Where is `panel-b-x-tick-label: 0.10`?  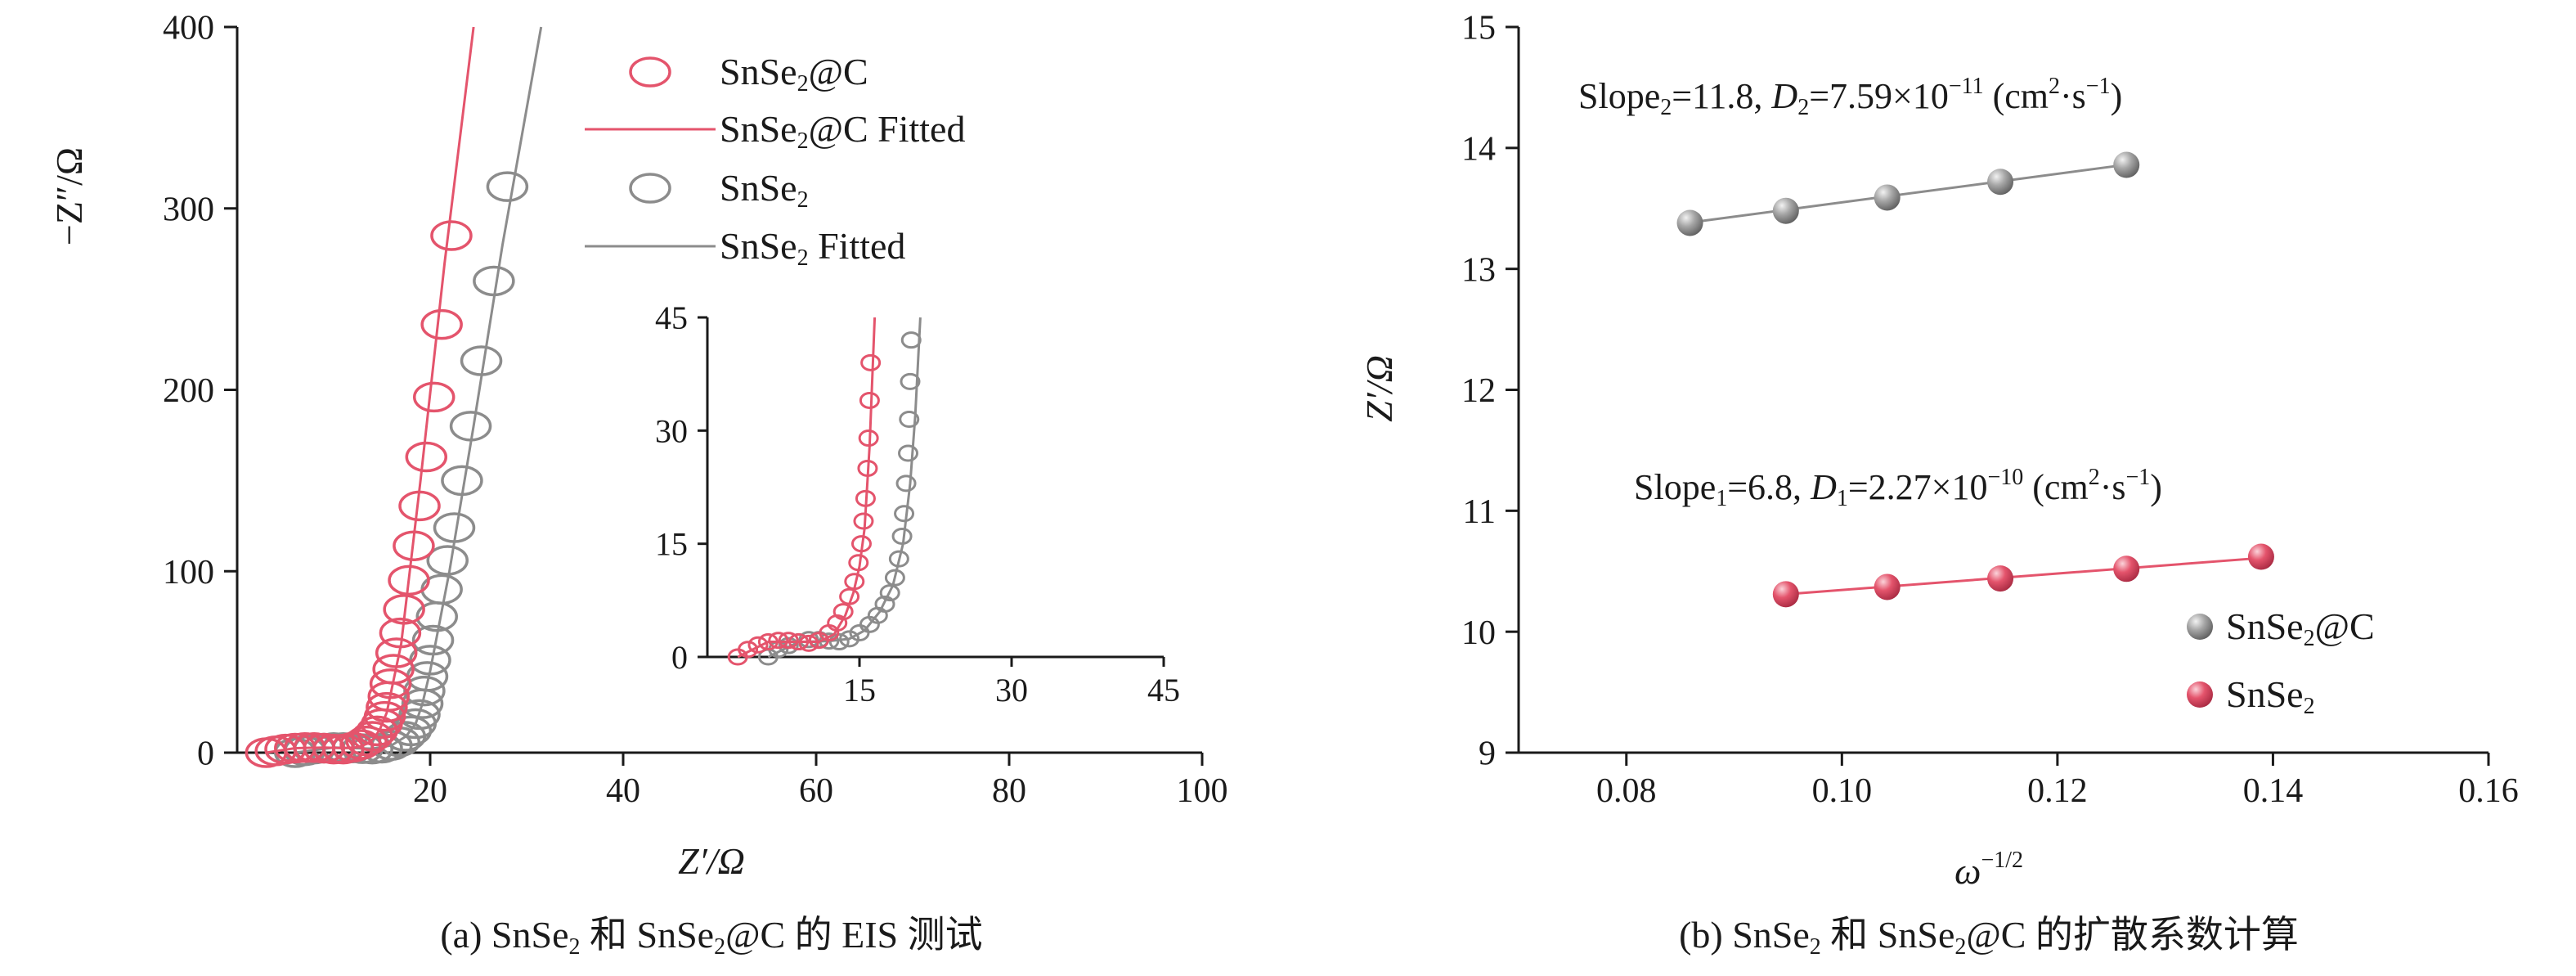
panel-b-x-tick-label: 0.10 is located at coordinates (1843, 791).